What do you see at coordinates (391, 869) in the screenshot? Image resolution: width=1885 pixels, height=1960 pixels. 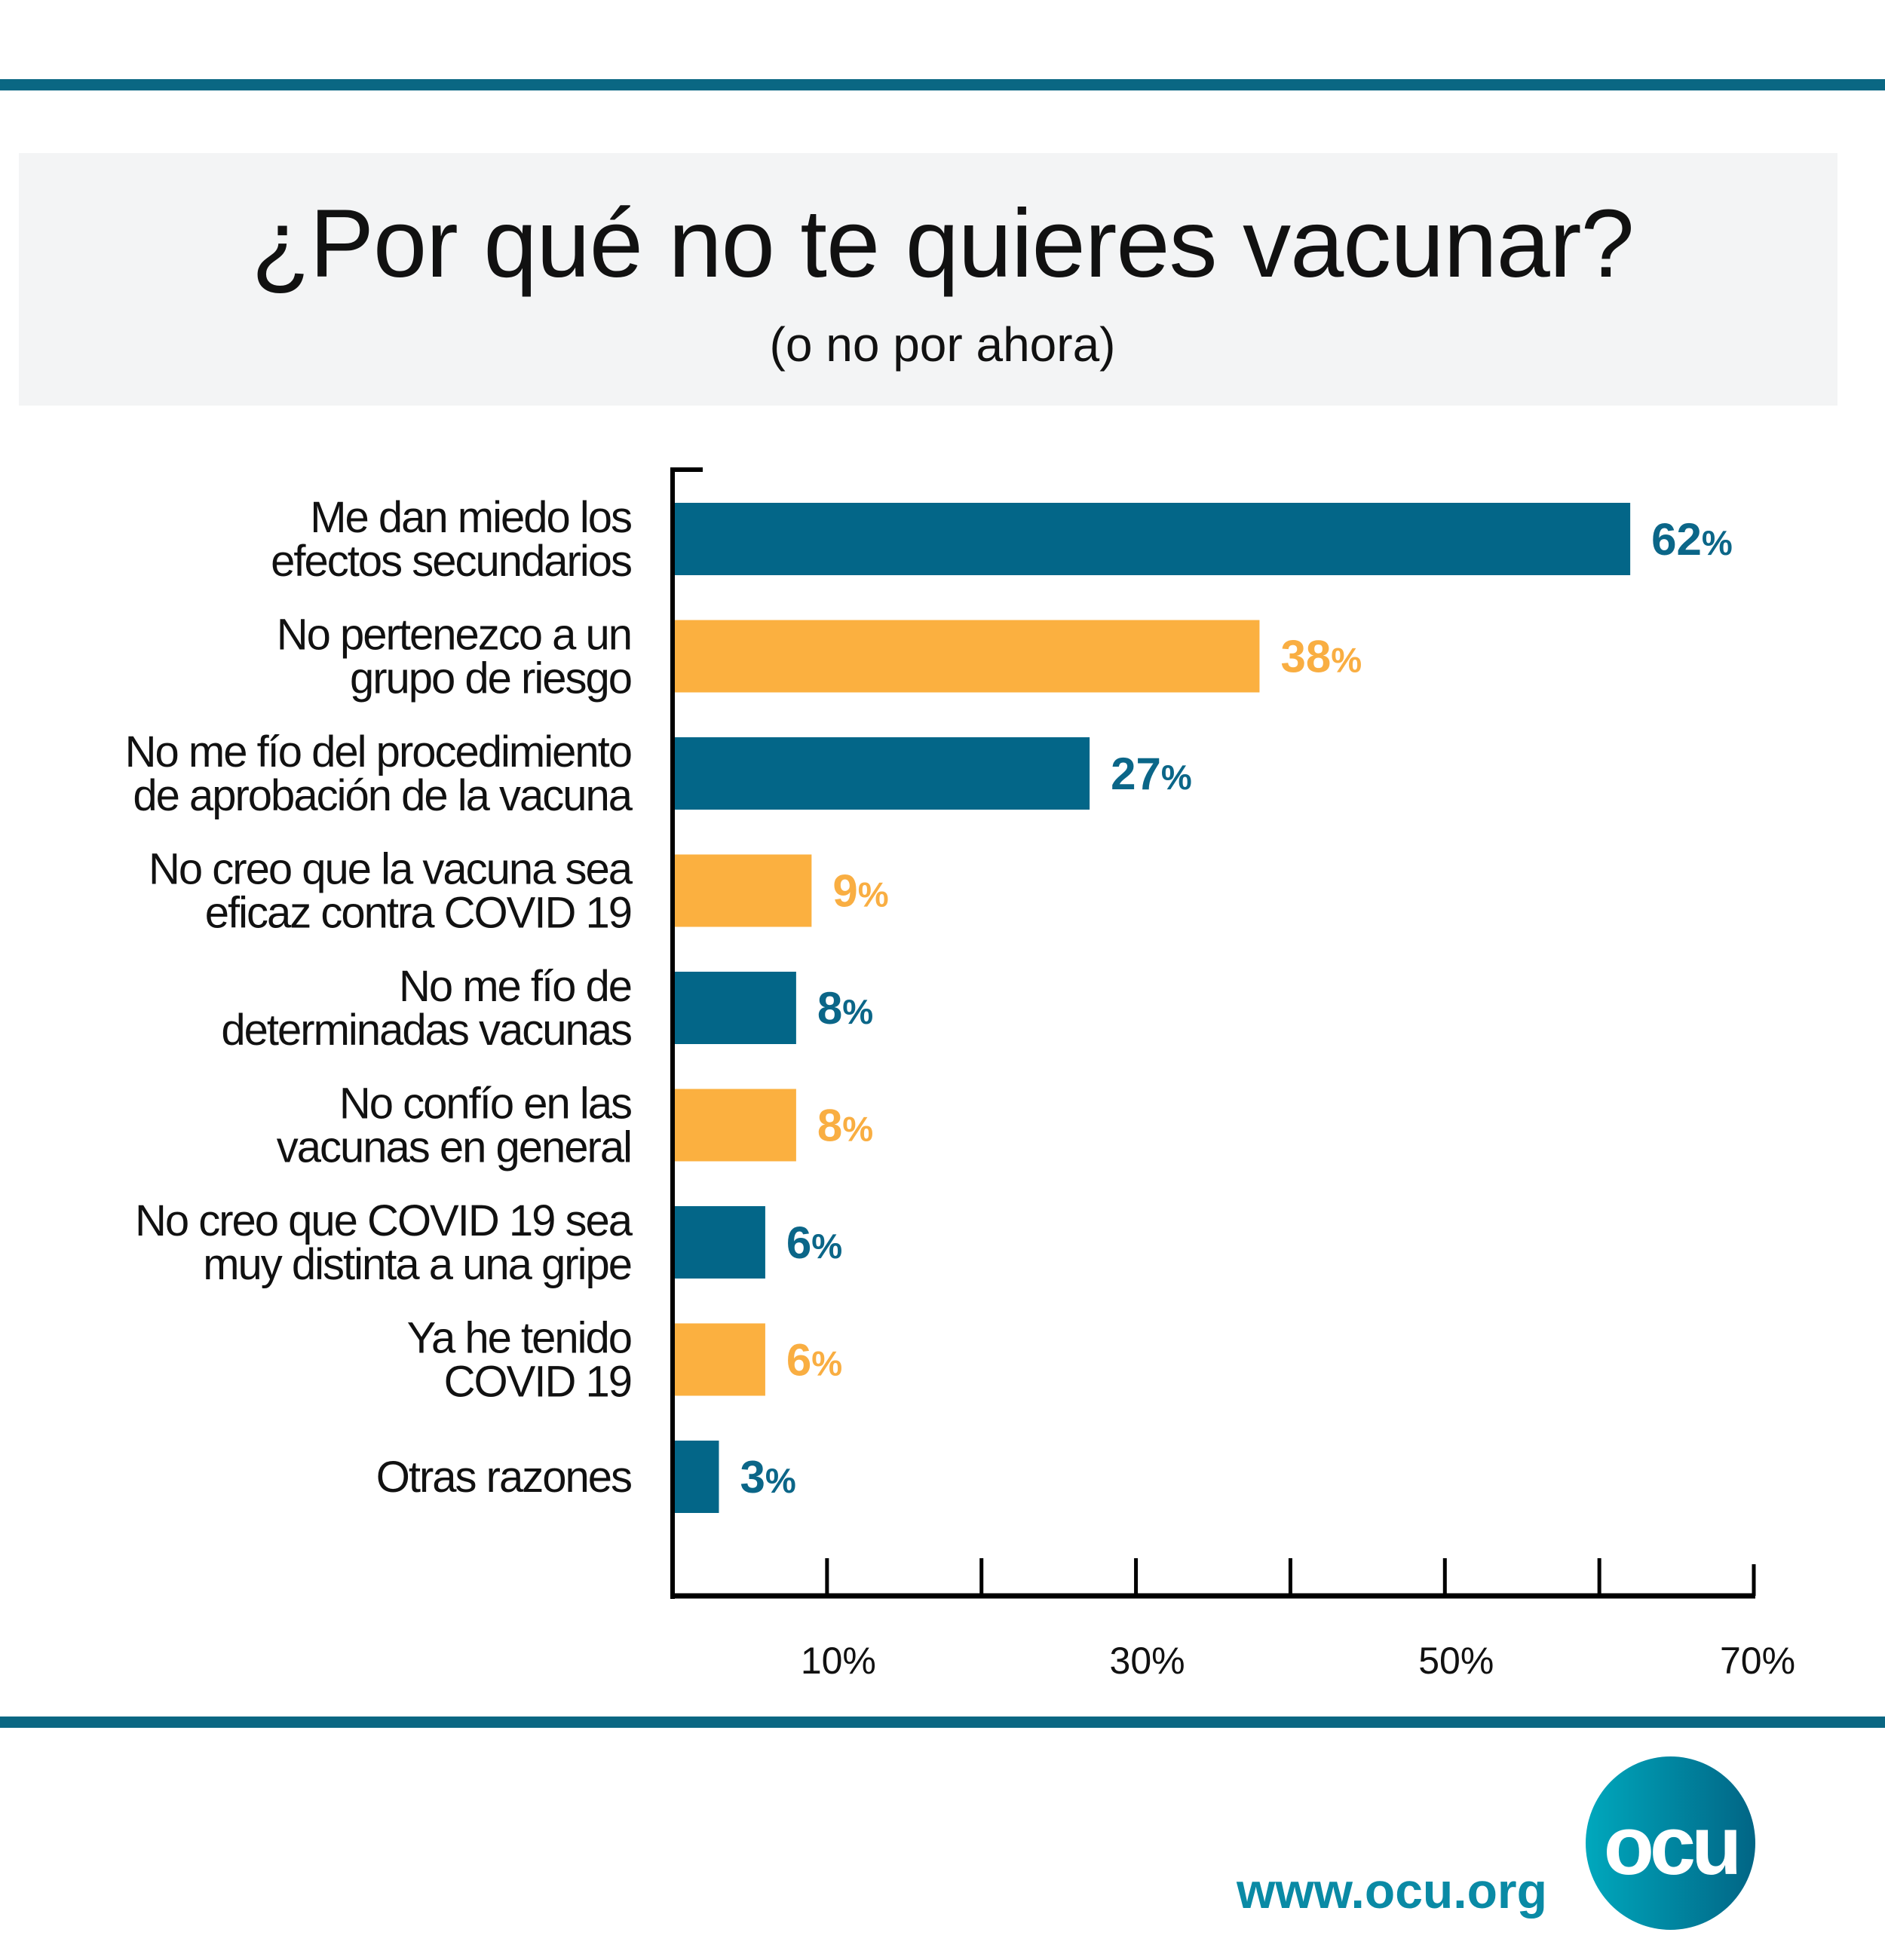 I see `category-label: No creo que la vacuna sea` at bounding box center [391, 869].